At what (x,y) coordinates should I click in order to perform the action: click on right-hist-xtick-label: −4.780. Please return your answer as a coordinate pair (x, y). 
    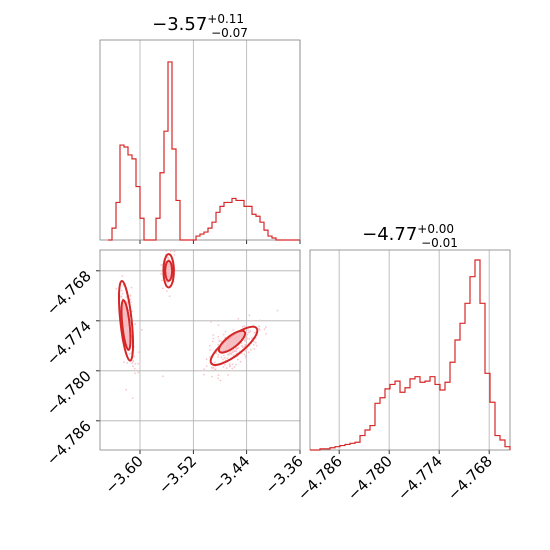
    Looking at the image, I should click on (370, 478).